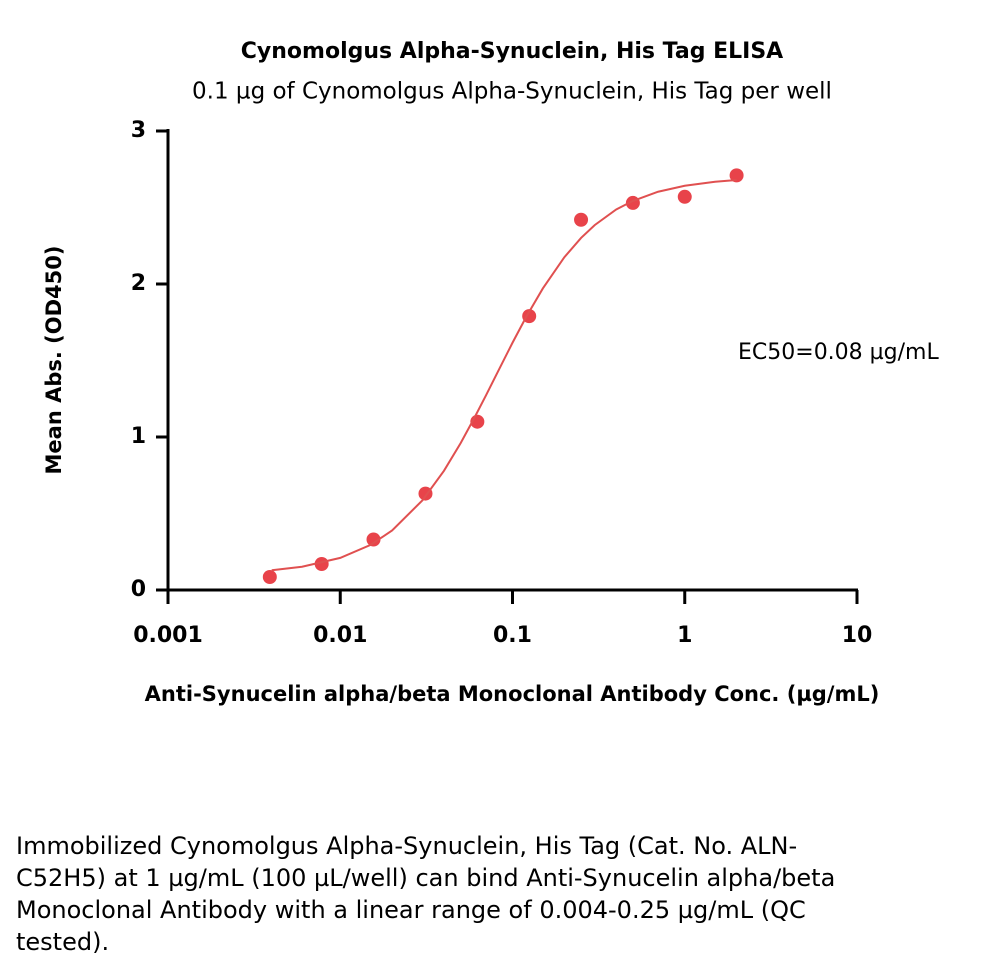 The image size is (1000, 976). What do you see at coordinates (512, 635) in the screenshot?
I see `x-tick-label: 0.1` at bounding box center [512, 635].